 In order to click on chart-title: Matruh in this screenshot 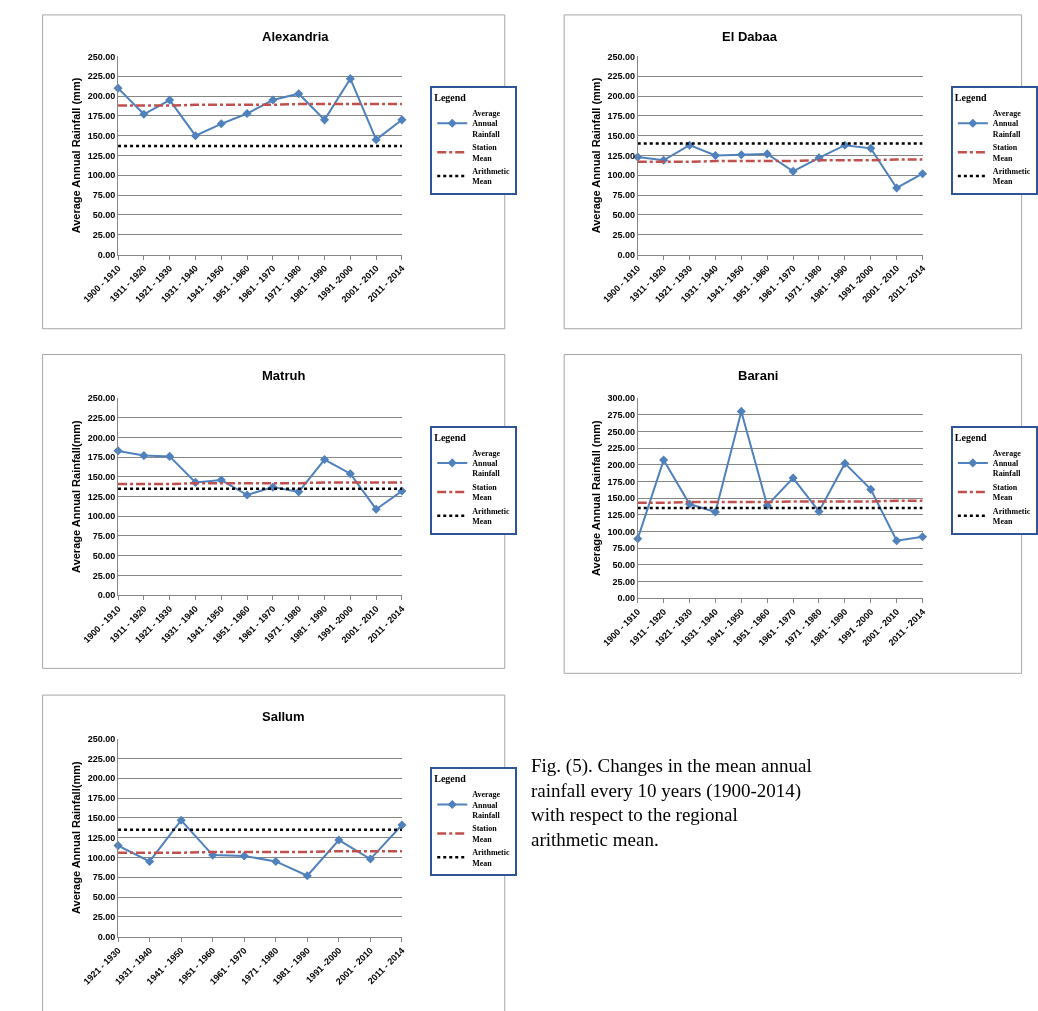, I will do `click(284, 375)`.